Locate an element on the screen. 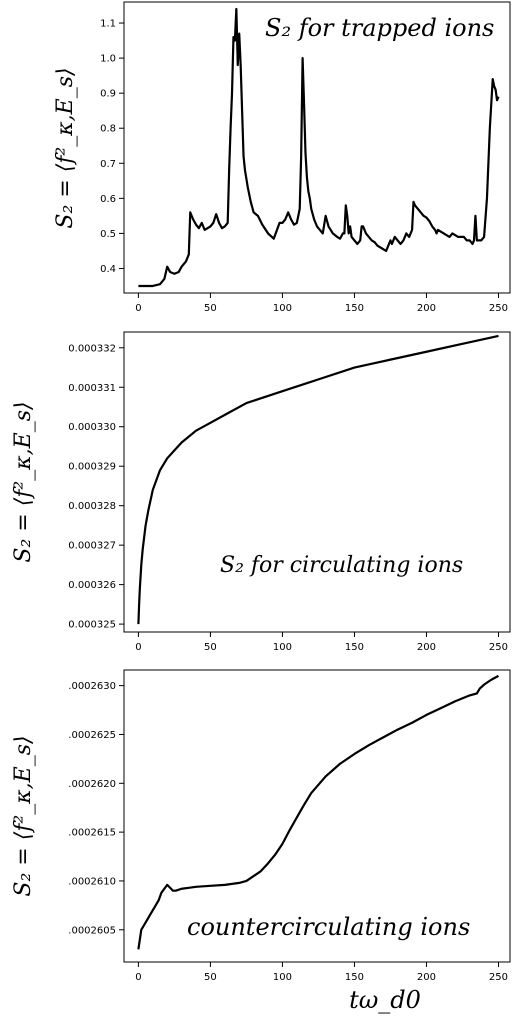  y-tick-label: 0.000328 is located at coordinates (92, 506).